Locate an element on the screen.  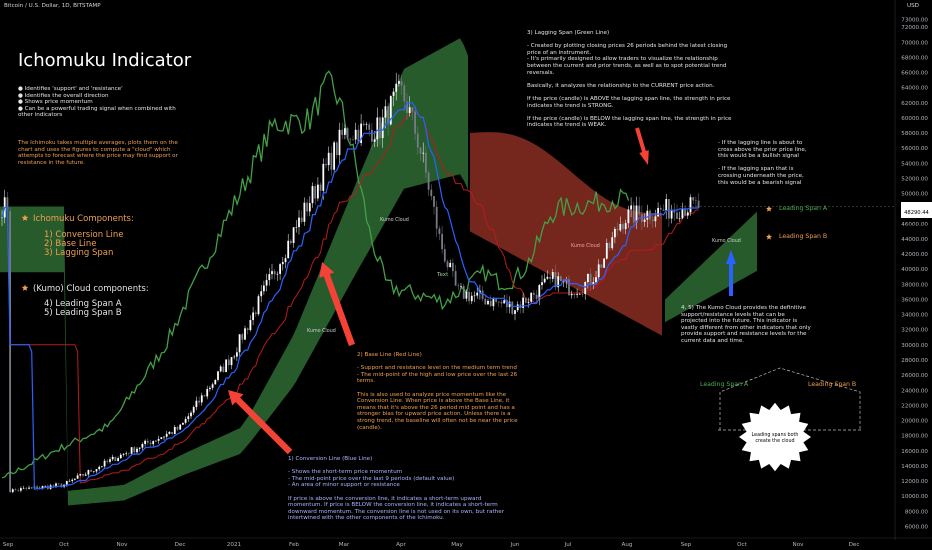
price-tag: 48290.44 07:53:28 is located at coordinates (916, 216).